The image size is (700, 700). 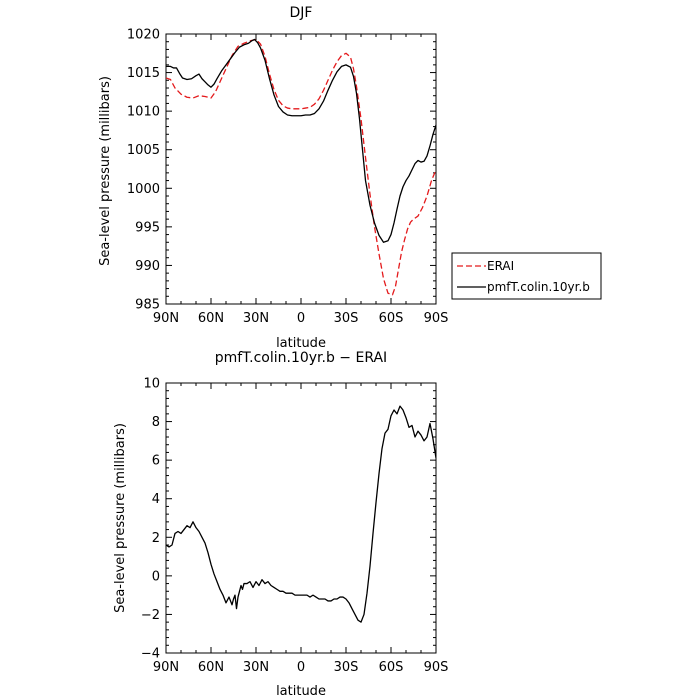 I want to click on top-x-tick-label: 30S, so click(x=346, y=318).